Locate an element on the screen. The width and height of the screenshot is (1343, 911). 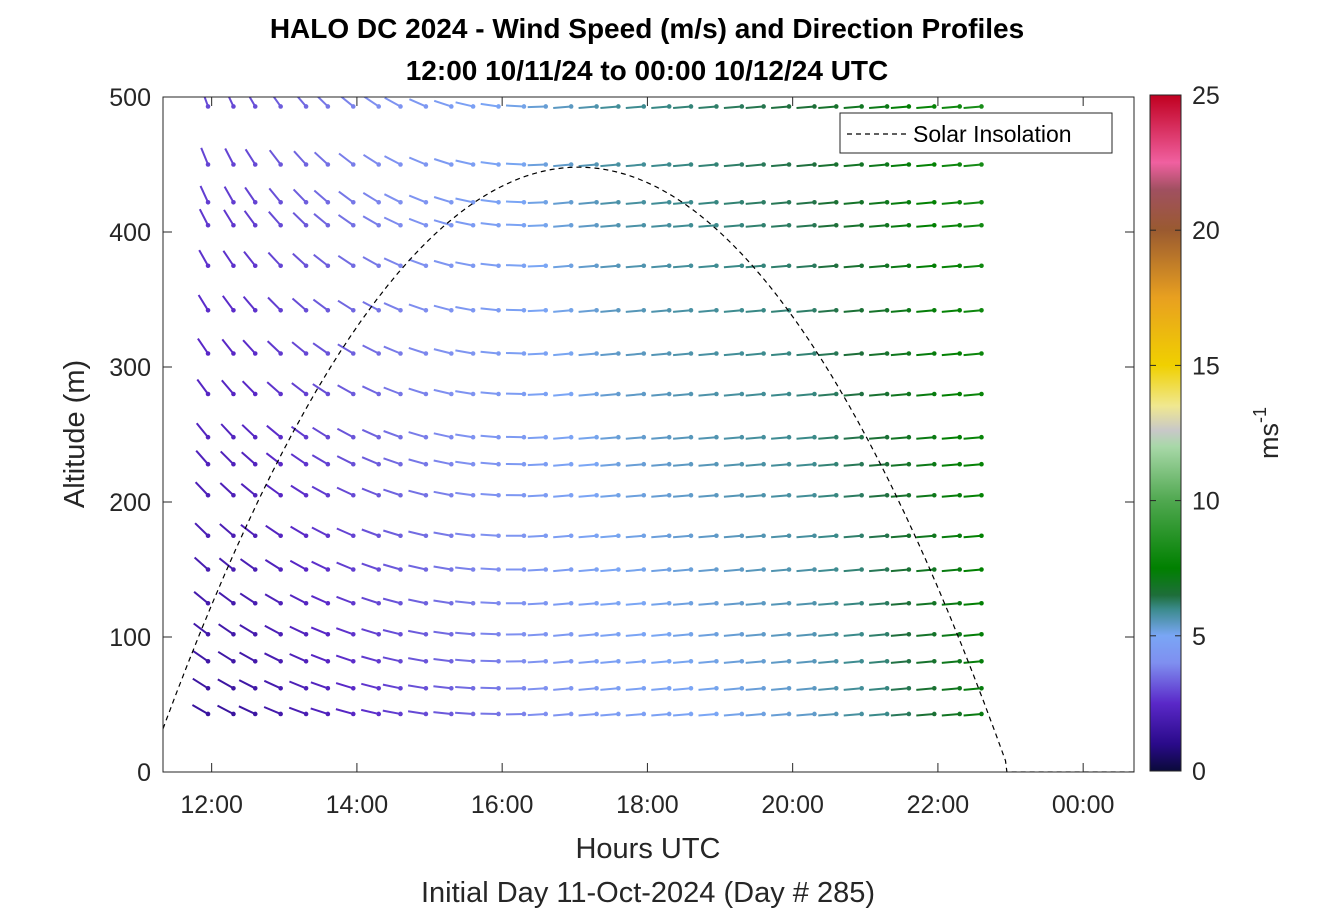
colorbar-bar is located at coordinates (1165, 433).